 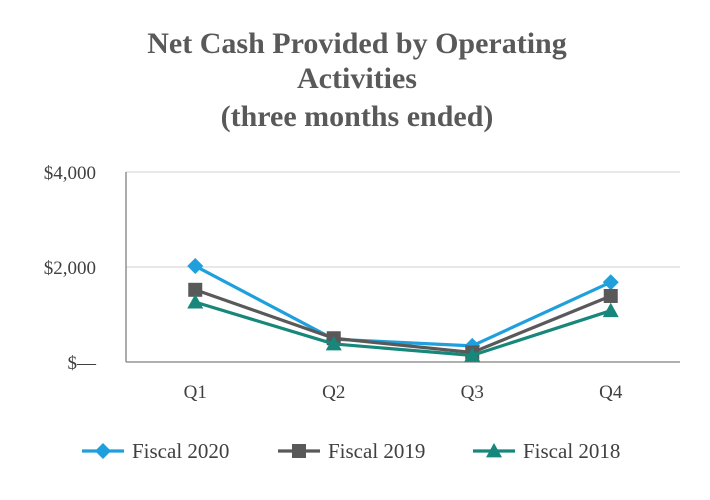 What do you see at coordinates (357, 116) in the screenshot?
I see `title-line-3: (three months ended)` at bounding box center [357, 116].